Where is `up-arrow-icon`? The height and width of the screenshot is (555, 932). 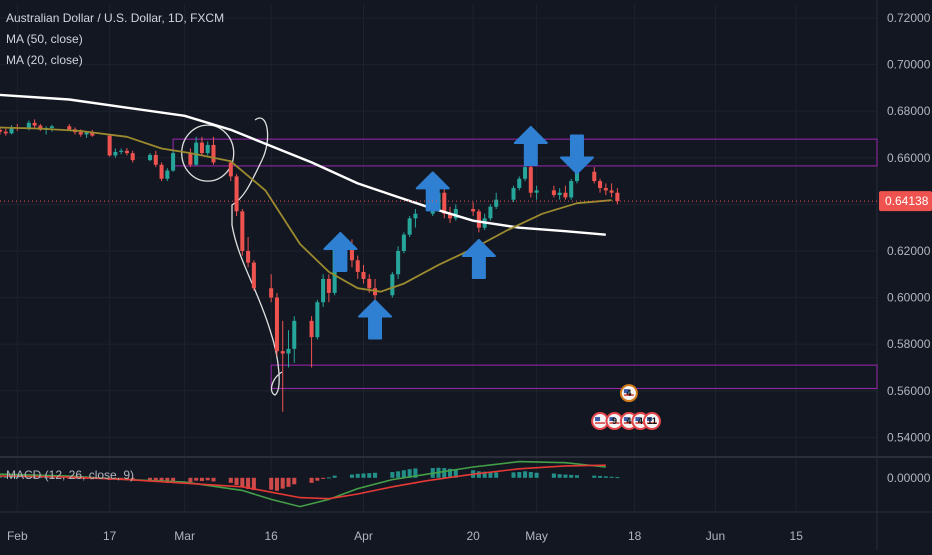 up-arrow-icon is located at coordinates (340, 251).